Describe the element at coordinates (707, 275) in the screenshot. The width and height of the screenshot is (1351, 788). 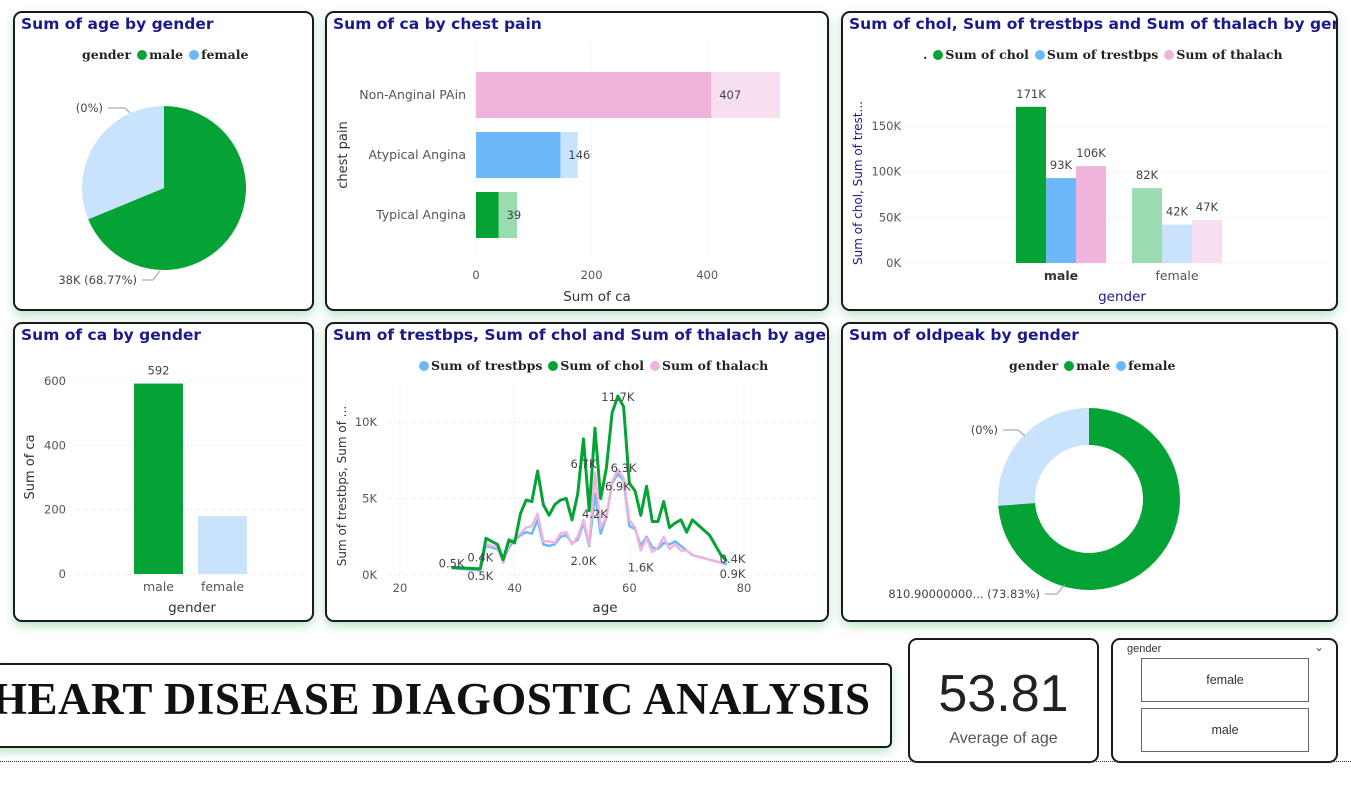
I see `x-tick-label: 400` at that location.